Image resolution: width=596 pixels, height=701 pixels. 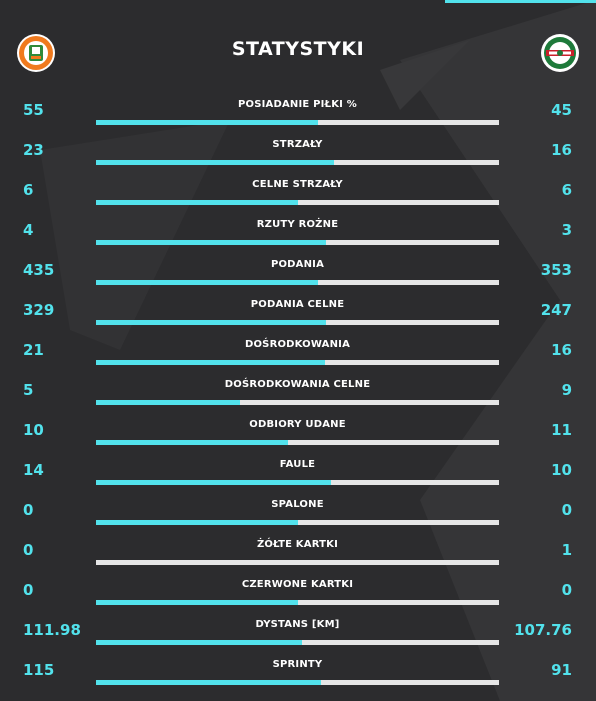 I want to click on stat-row: 329 PODANIA CELNE 247, so click(x=298, y=308).